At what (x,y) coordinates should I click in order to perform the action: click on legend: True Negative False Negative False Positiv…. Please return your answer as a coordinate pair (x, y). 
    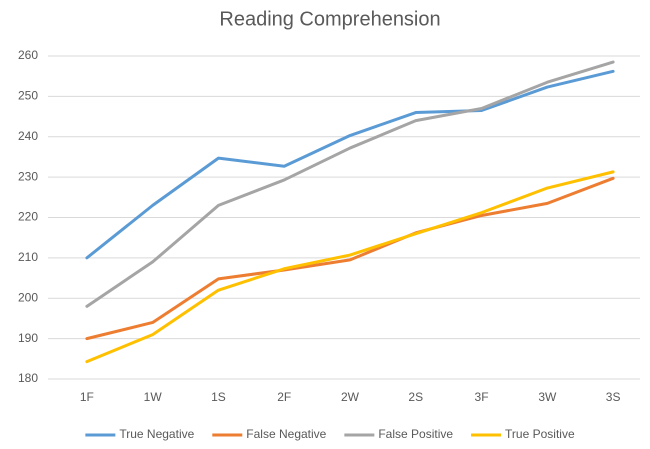
    Looking at the image, I should click on (330, 434).